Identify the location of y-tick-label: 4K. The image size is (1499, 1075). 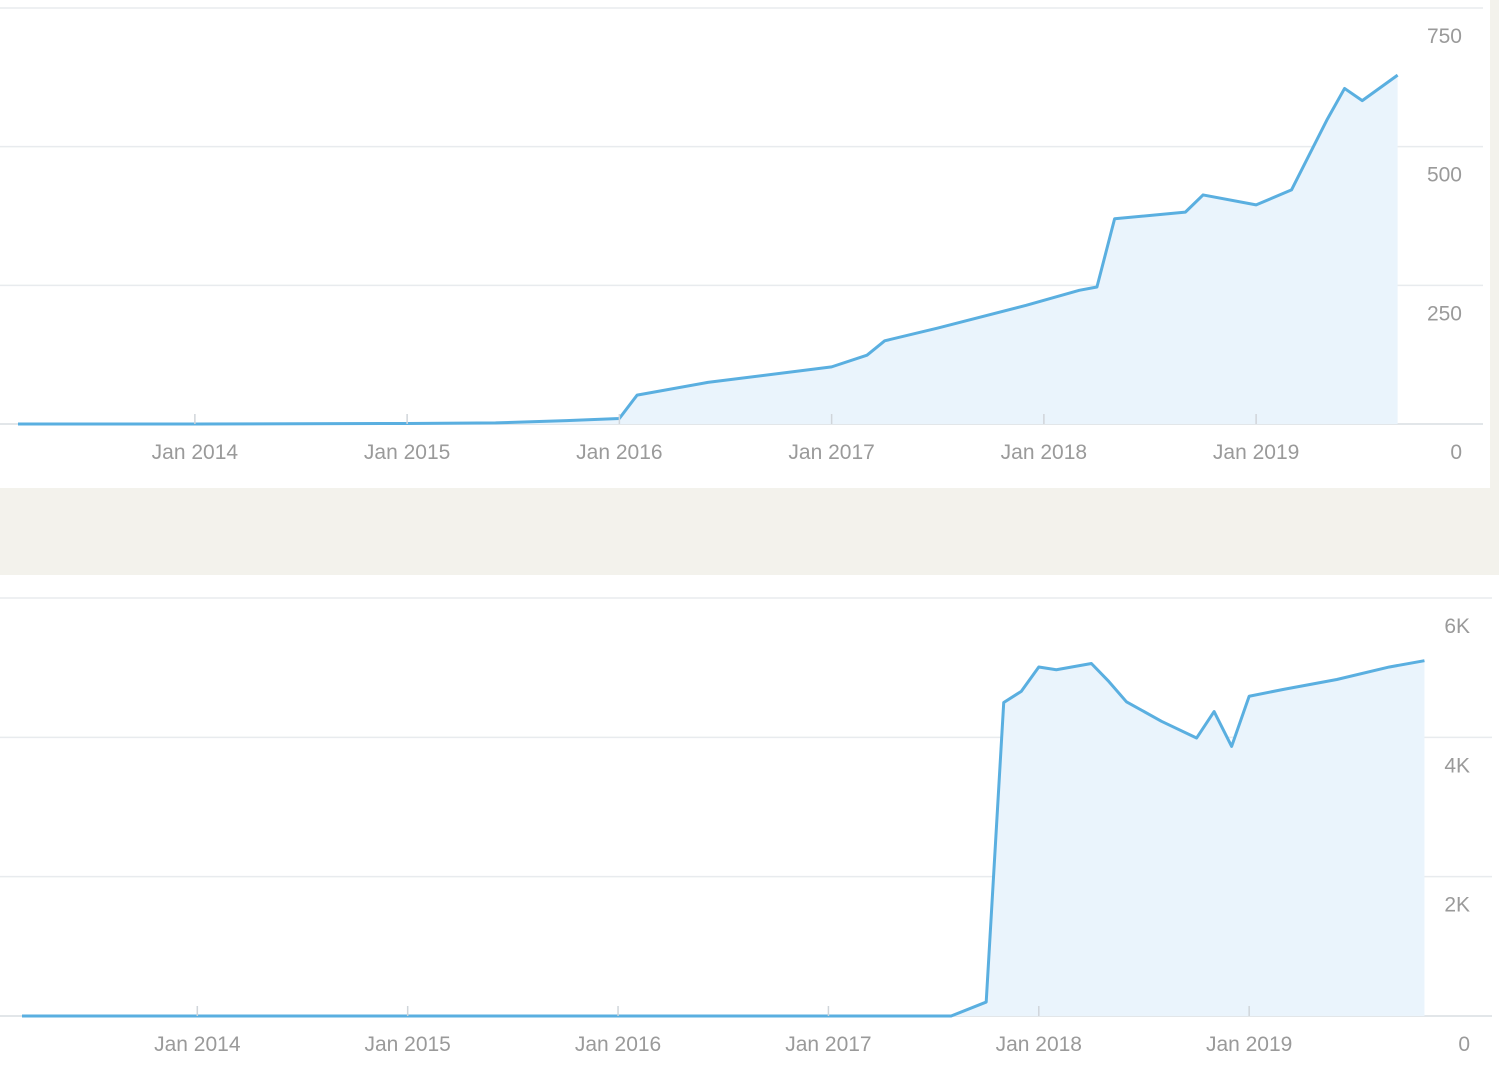
(1457, 765).